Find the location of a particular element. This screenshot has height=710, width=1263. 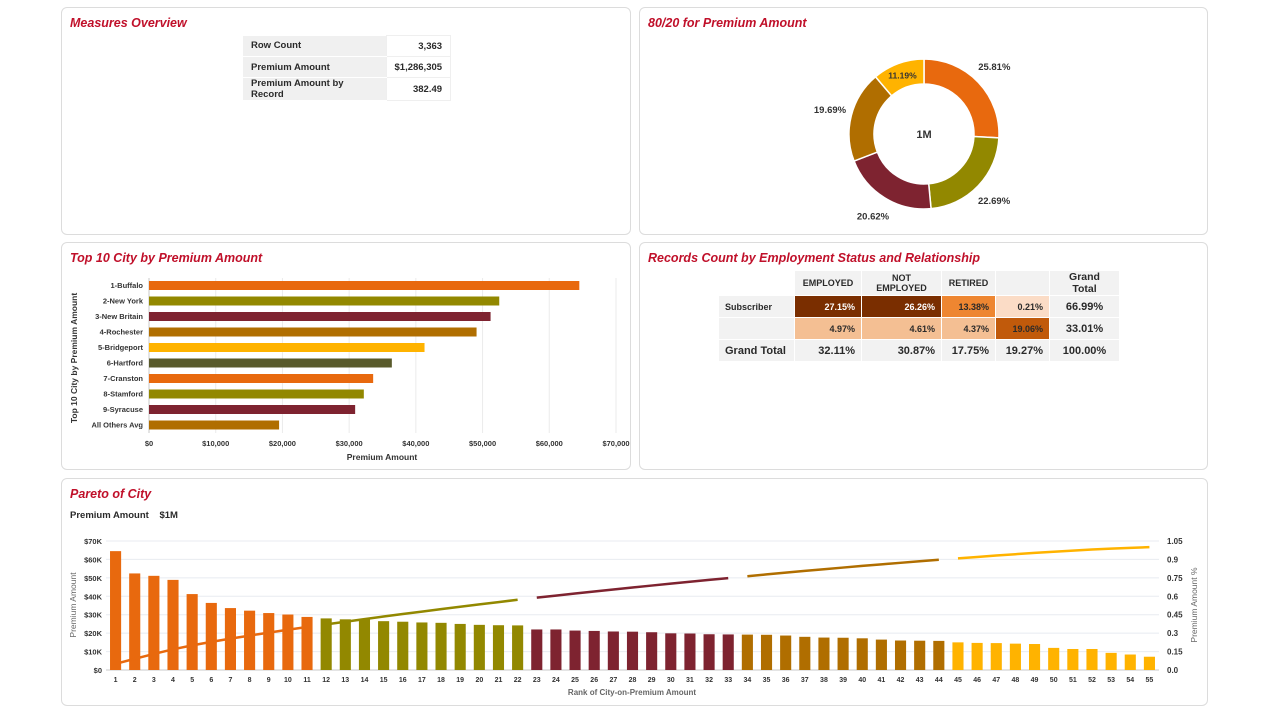

measure-label: Premium Amount is located at coordinates (314, 67).